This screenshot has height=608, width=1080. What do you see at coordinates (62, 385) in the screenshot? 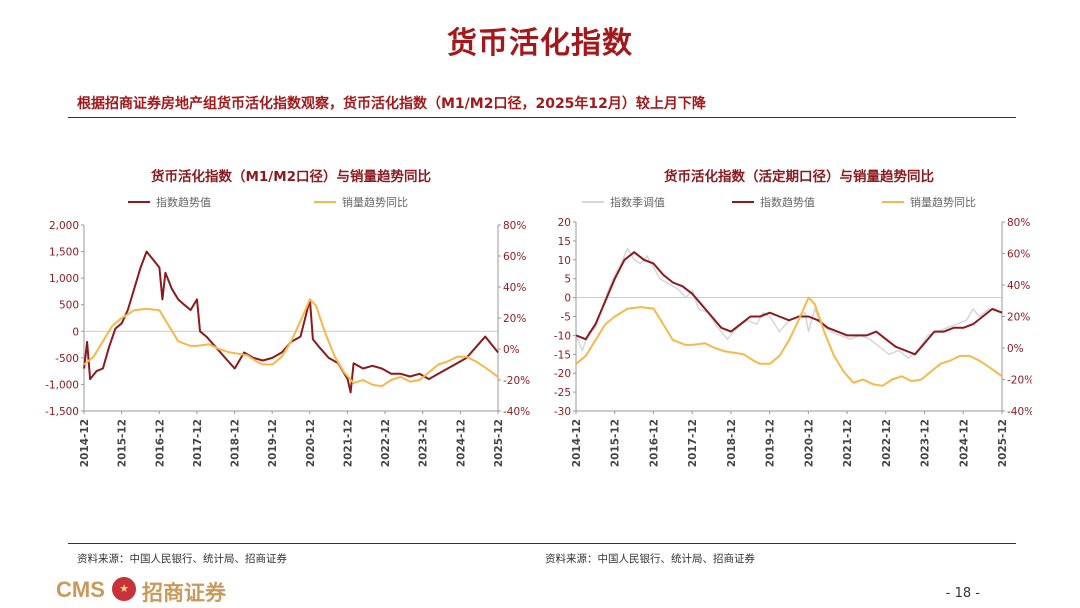
I see `y-left-tick-label: -1,000` at bounding box center [62, 385].